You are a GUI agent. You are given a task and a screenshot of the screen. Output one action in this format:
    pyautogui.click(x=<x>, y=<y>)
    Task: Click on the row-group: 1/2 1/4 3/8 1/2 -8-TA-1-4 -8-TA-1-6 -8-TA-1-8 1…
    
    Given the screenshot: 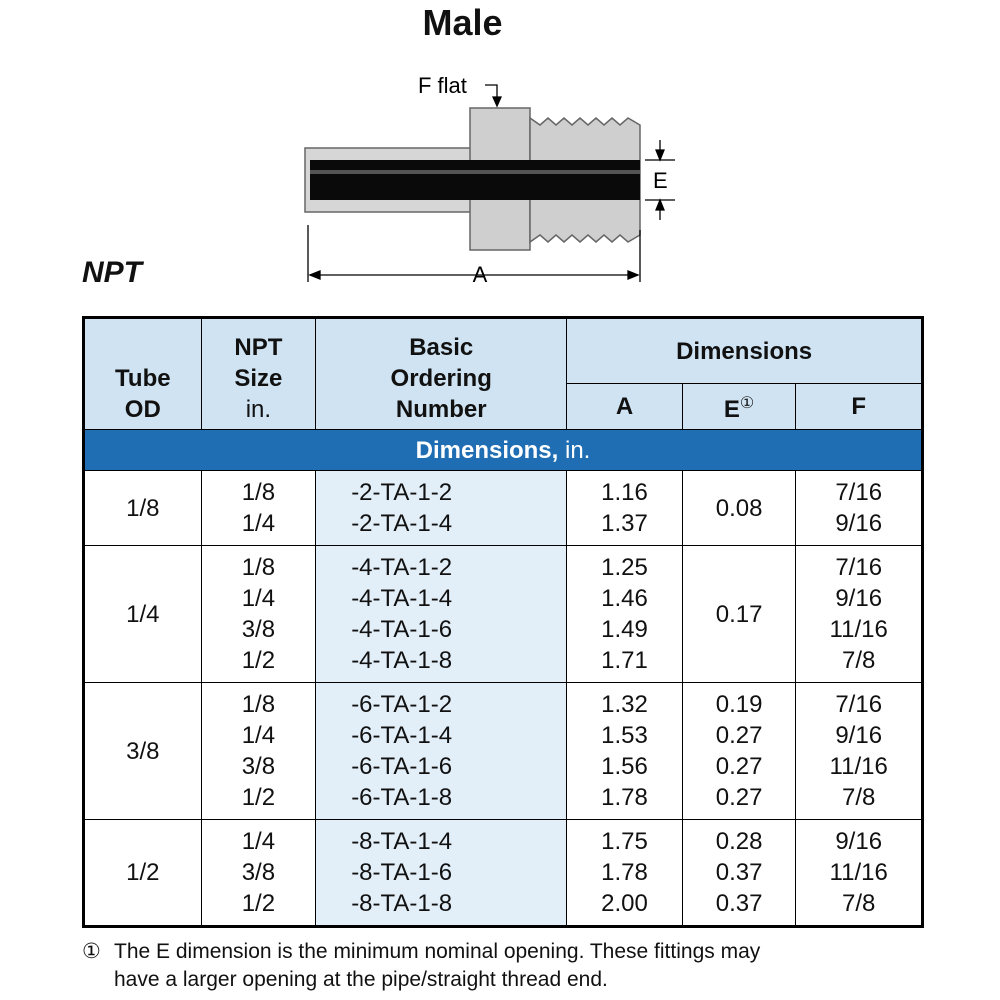 What is the action you would take?
    pyautogui.click(x=503, y=873)
    